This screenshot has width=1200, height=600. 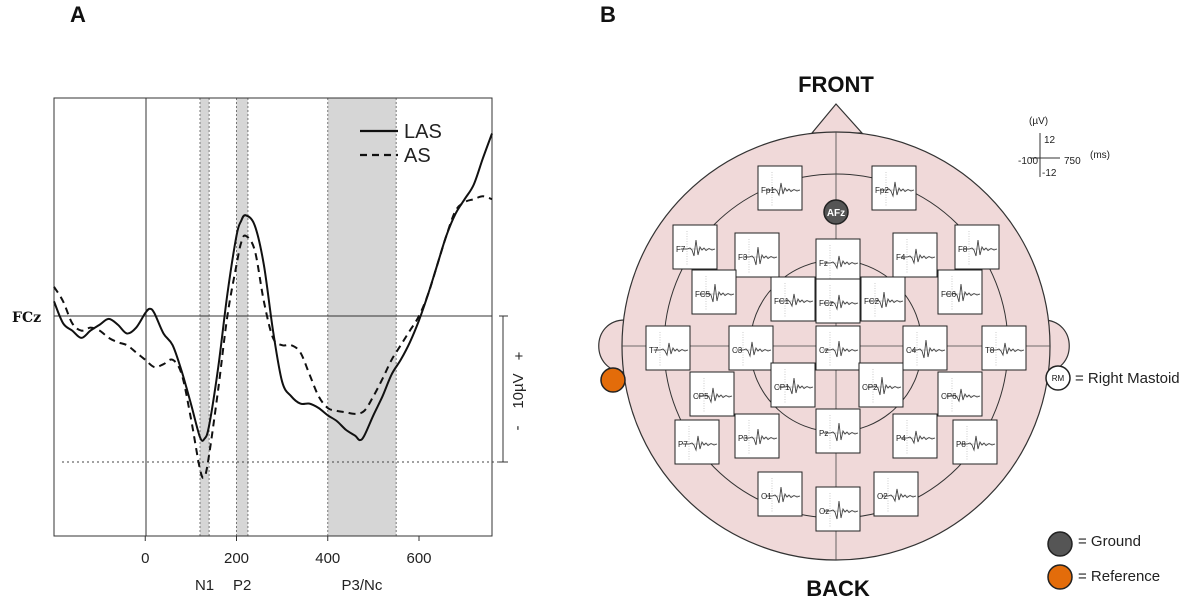 I want to click on electrode-label: P3, so click(x=743, y=438).